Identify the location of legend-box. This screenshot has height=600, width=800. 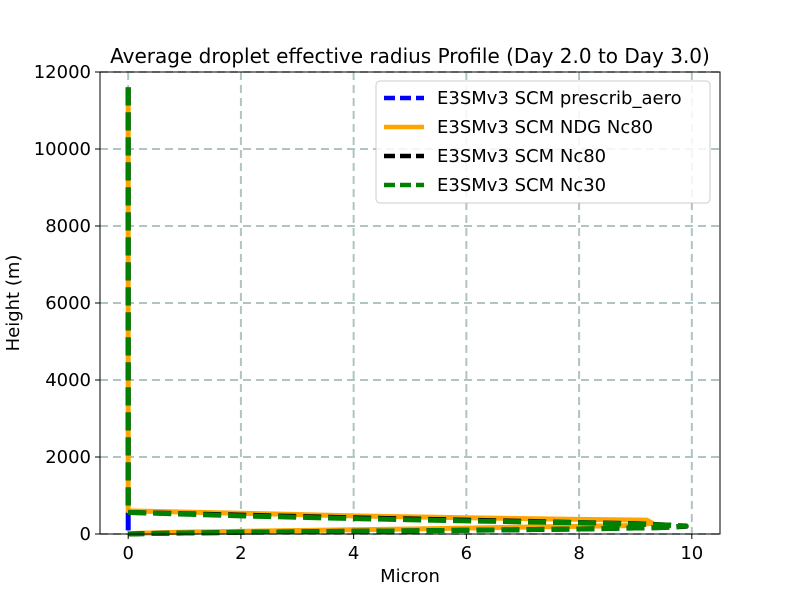
(543, 142).